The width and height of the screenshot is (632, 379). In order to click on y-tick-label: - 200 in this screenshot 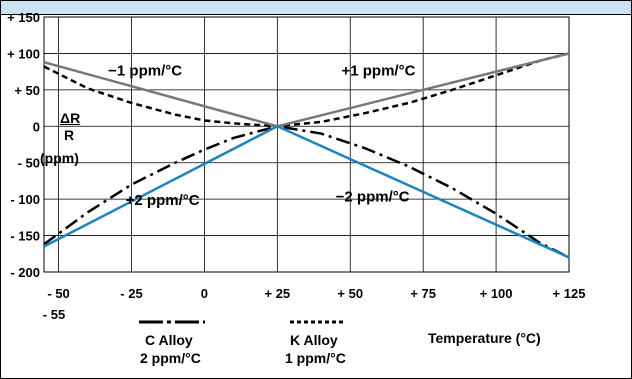, I will do `click(25, 272)`.